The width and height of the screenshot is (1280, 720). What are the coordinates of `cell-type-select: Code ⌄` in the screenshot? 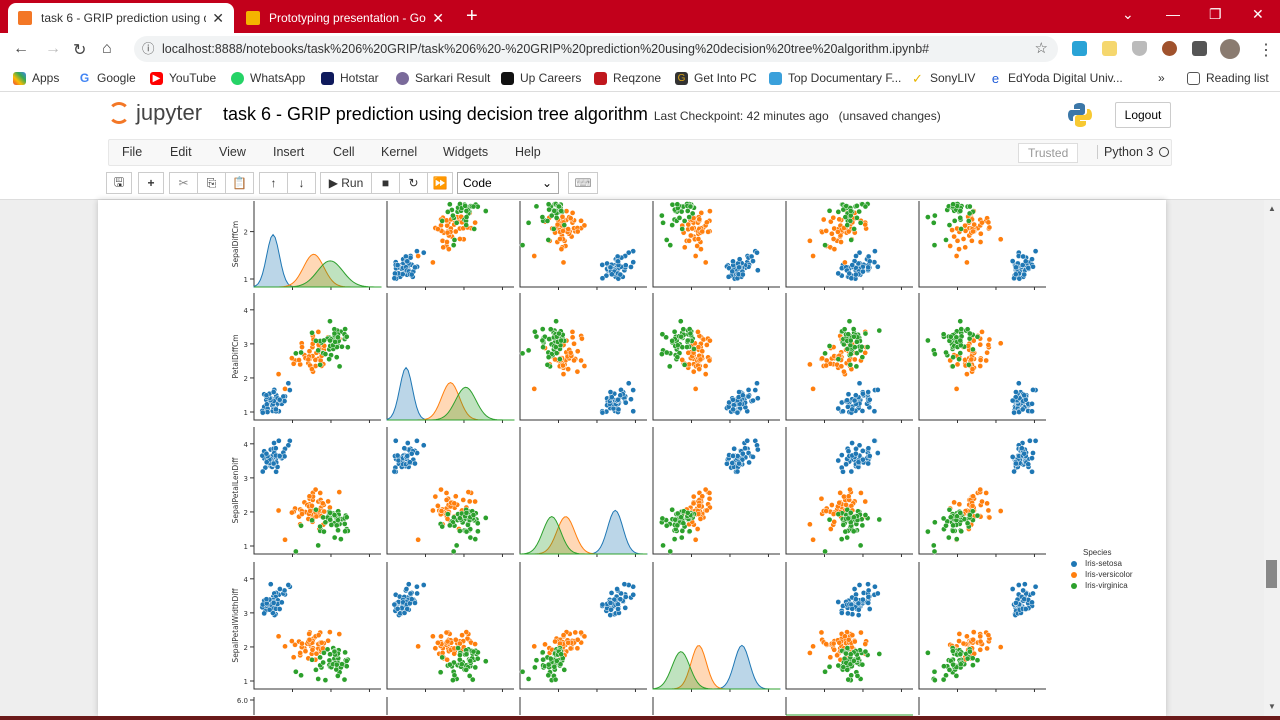 It's located at (508, 183).